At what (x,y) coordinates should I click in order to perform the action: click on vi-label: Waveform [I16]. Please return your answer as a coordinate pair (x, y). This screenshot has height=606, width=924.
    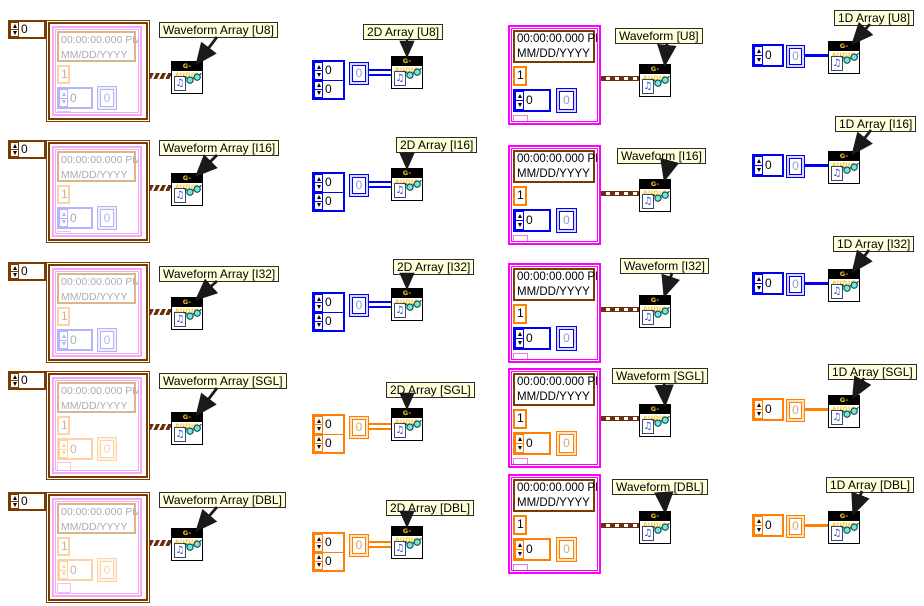
    Looking at the image, I should click on (661, 156).